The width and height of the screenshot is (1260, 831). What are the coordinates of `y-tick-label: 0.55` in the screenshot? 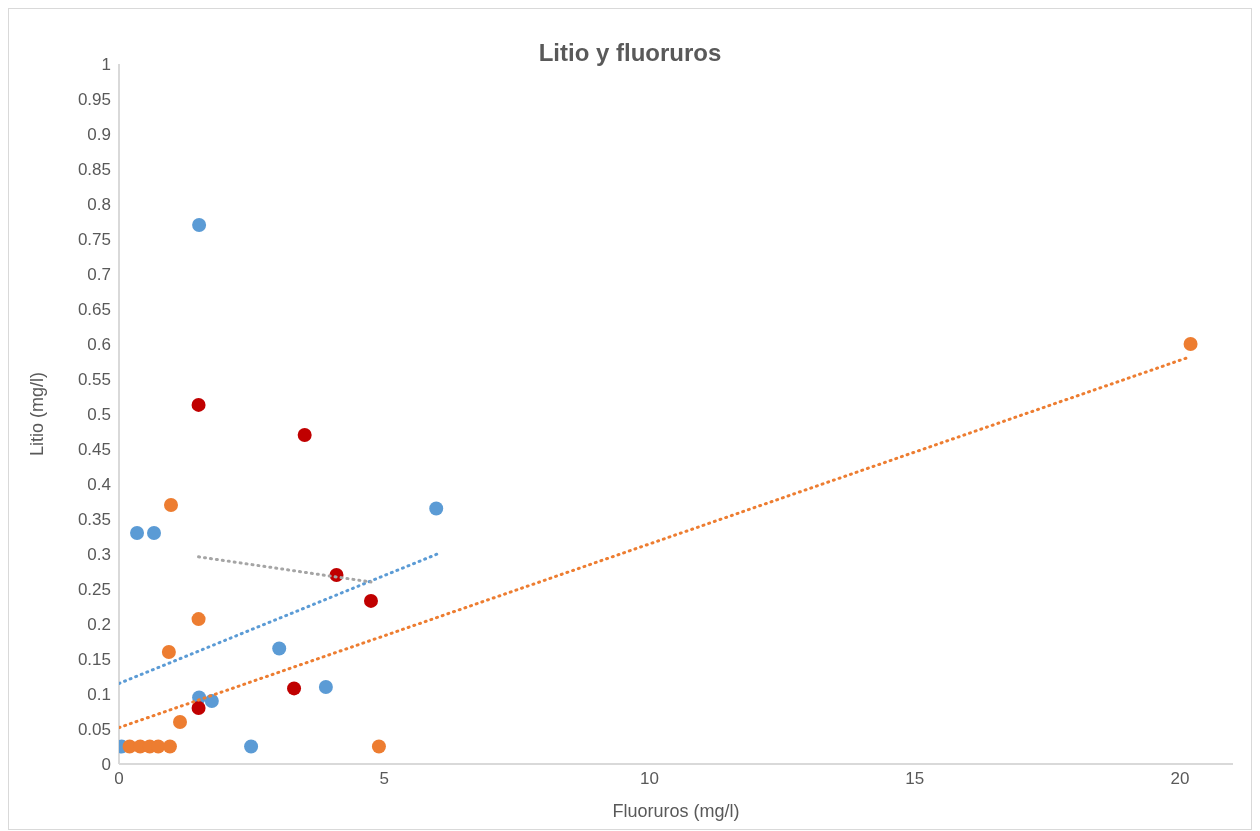 It's located at (94, 380).